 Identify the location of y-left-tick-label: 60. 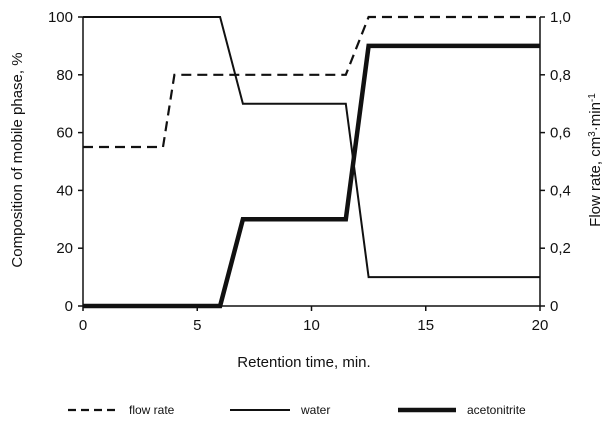
(64, 133).